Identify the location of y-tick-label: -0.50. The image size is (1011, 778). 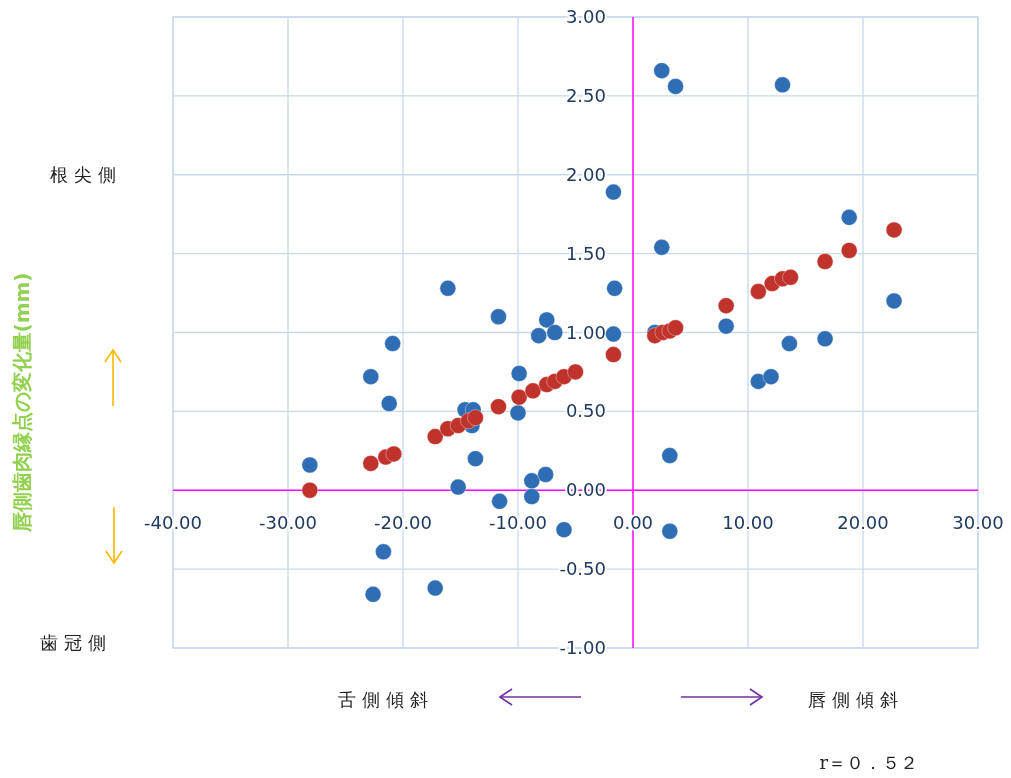
(582, 569).